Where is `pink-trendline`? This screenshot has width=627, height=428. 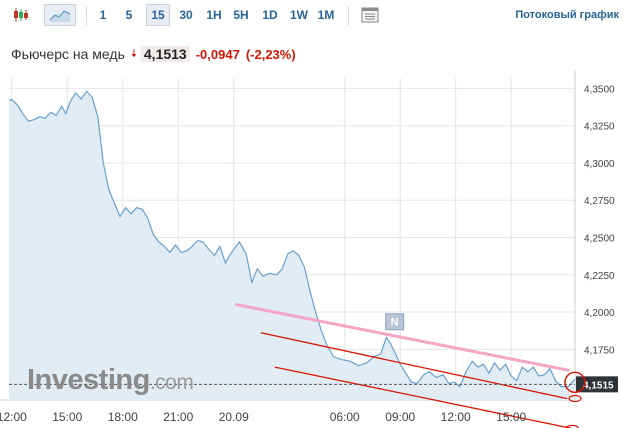
pink-trendline is located at coordinates (402, 337).